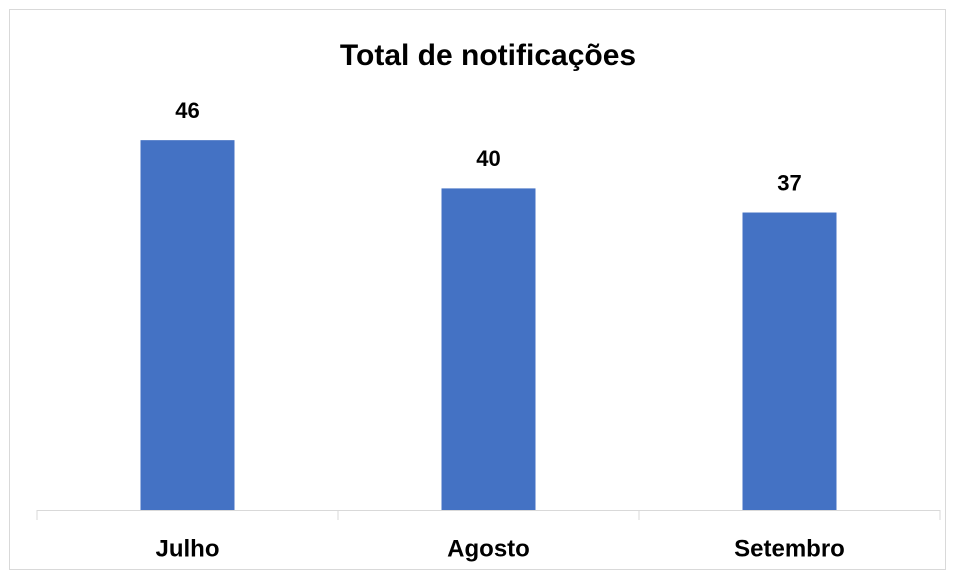  I want to click on data-label: 37, so click(789, 182).